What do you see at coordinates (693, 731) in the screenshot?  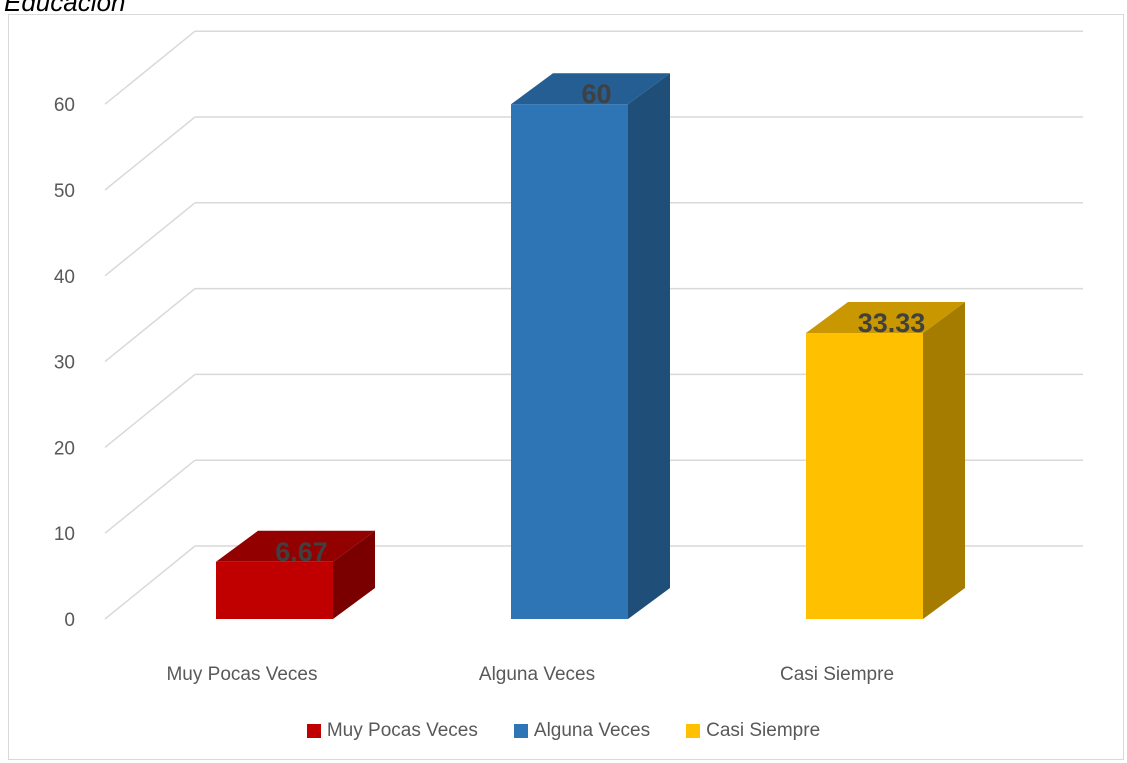 I see `legend-swatch-casi-siempre` at bounding box center [693, 731].